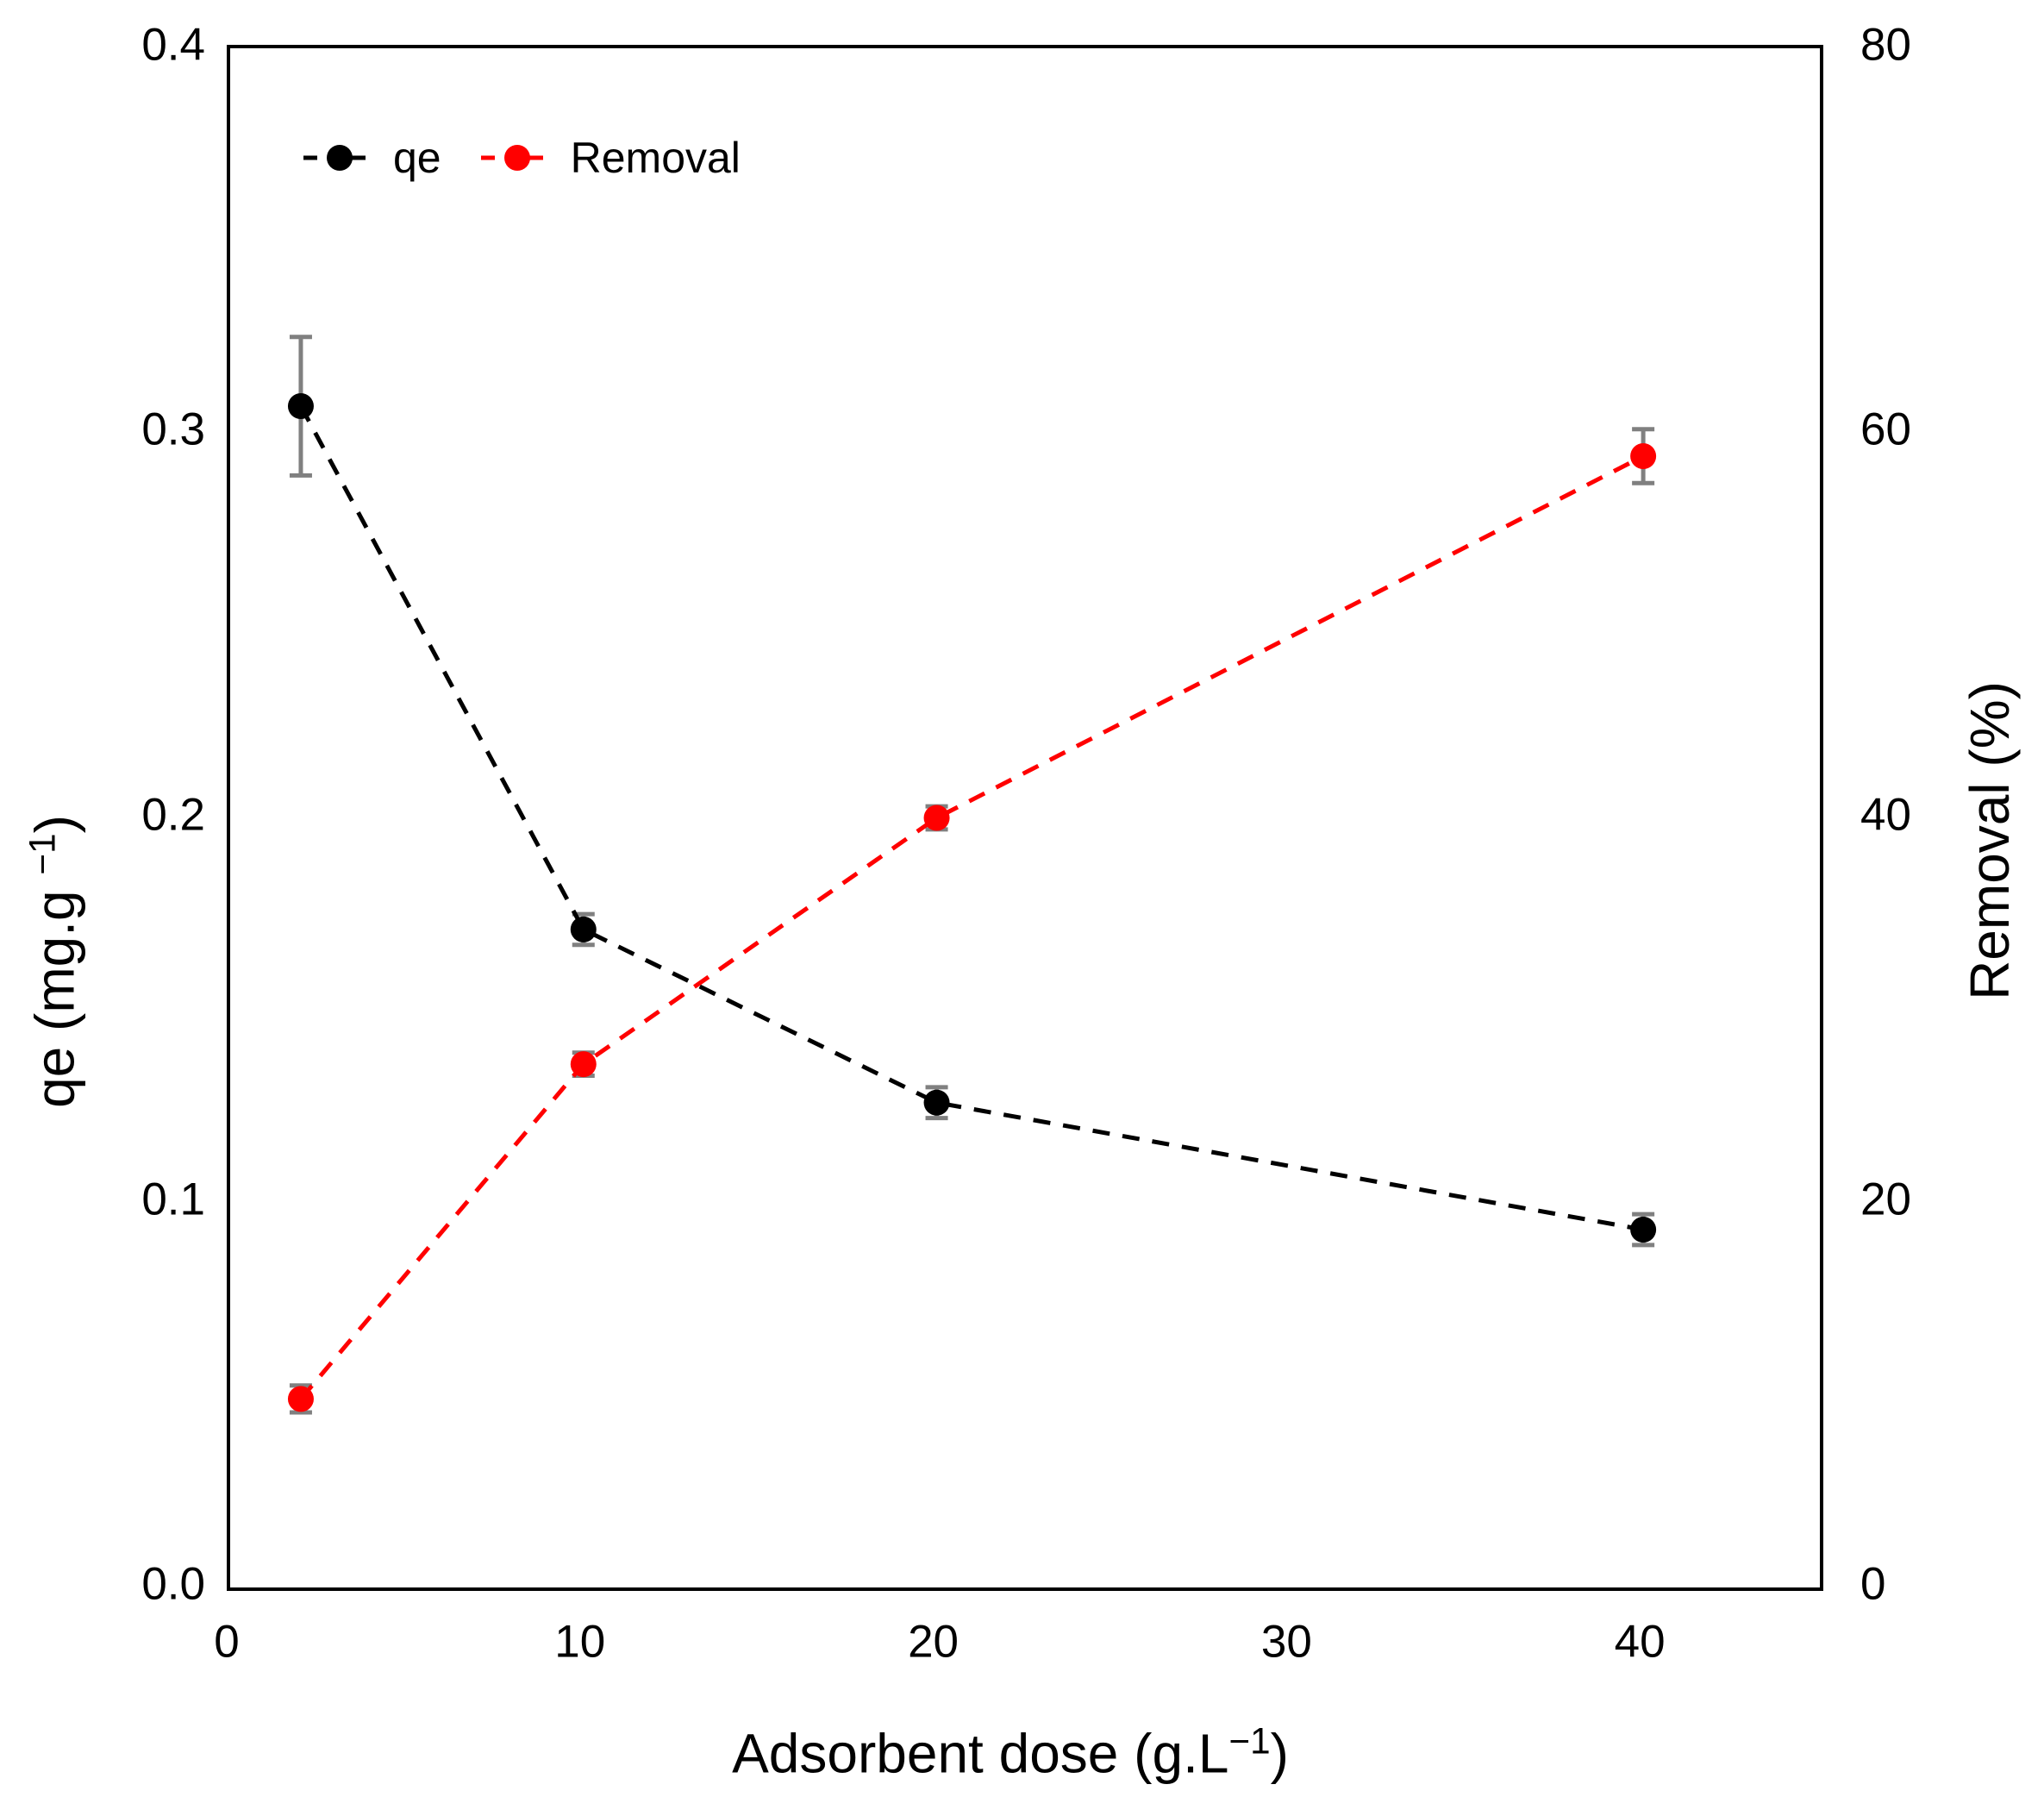  Describe the element at coordinates (227, 1642) in the screenshot. I see `x-tick-label-0: 0` at that location.